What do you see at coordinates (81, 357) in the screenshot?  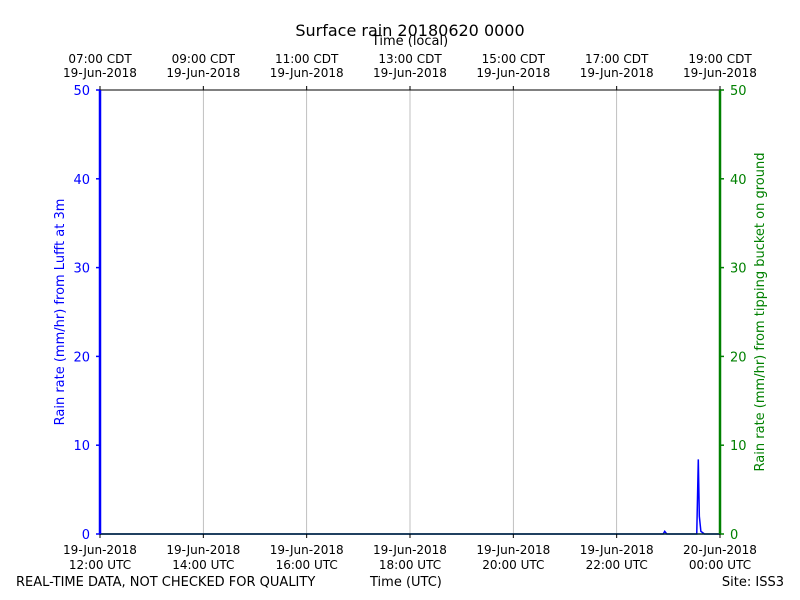 I see `y-tick-label-left: 20` at bounding box center [81, 357].